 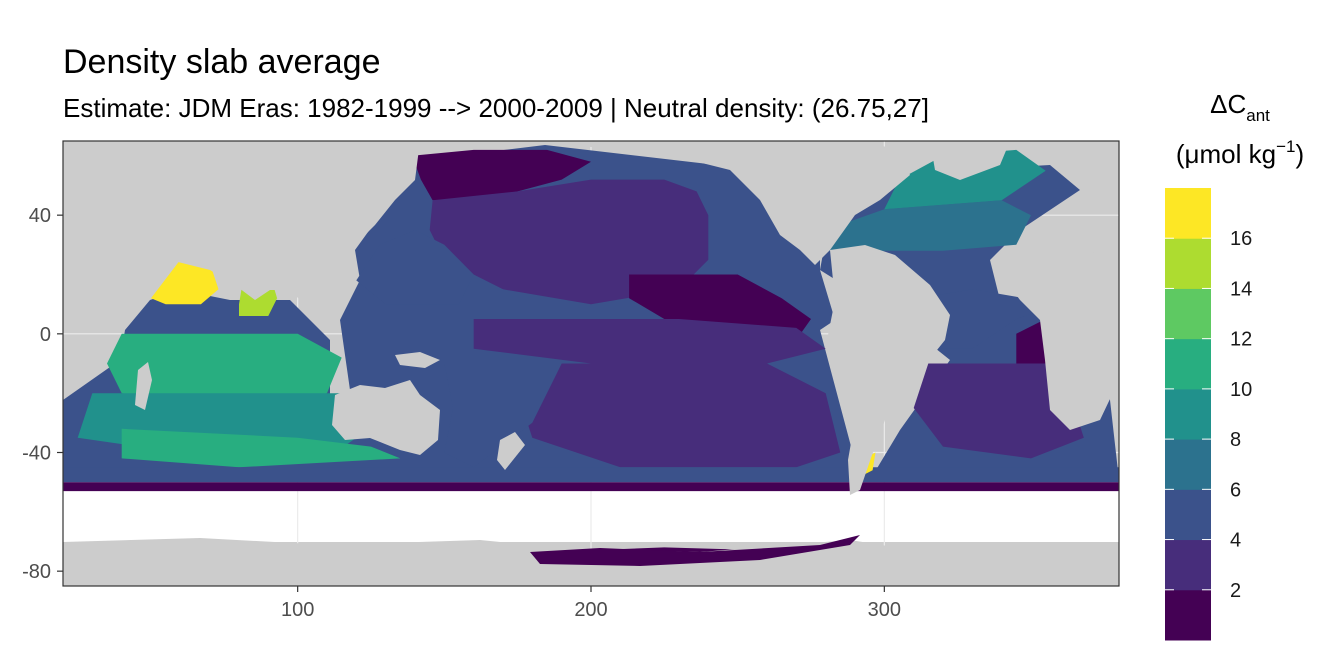 What do you see at coordinates (590, 610) in the screenshot?
I see `x-tick-label: 200` at bounding box center [590, 610].